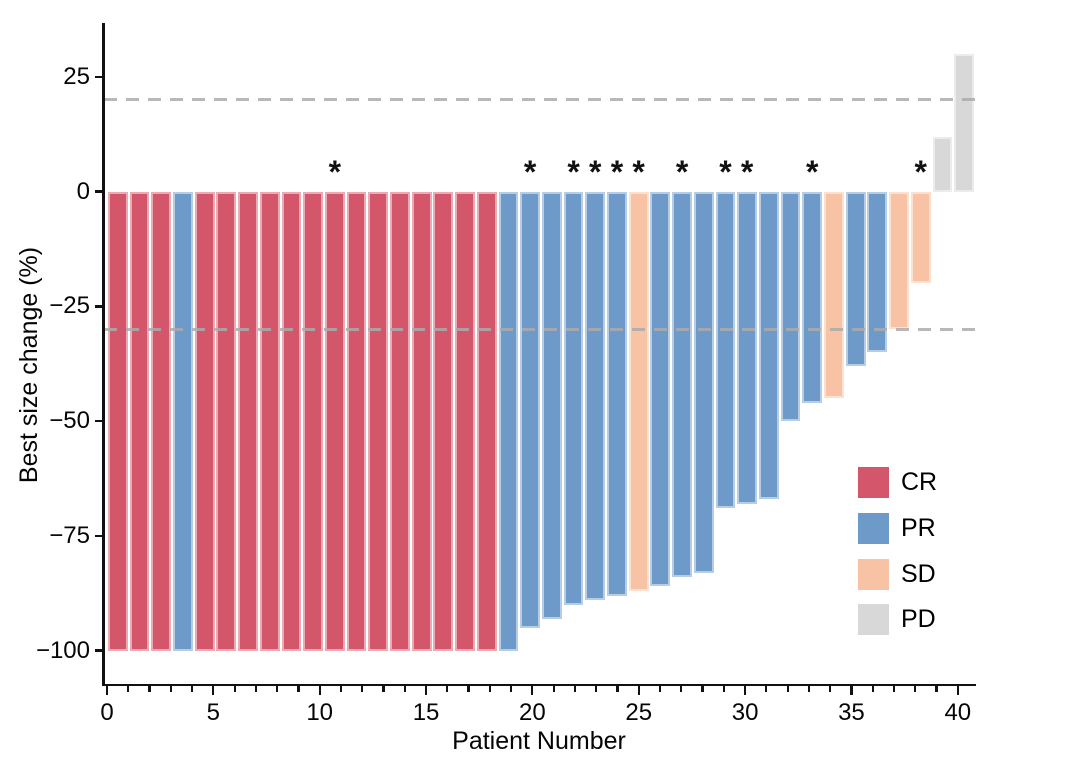  I want to click on significance-asterisk-patient-24: *, so click(617, 172).